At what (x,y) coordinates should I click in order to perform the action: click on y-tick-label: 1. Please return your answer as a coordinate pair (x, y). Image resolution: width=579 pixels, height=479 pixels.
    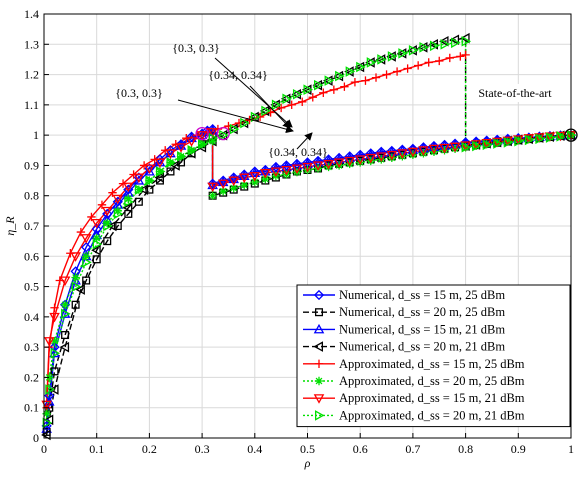
    Looking at the image, I should click on (36, 135).